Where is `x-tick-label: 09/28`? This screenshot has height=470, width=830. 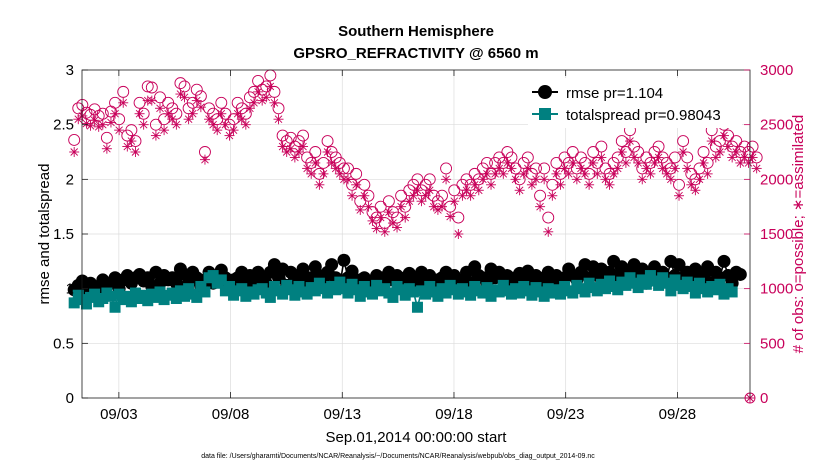 x-tick-label: 09/28 is located at coordinates (678, 414).